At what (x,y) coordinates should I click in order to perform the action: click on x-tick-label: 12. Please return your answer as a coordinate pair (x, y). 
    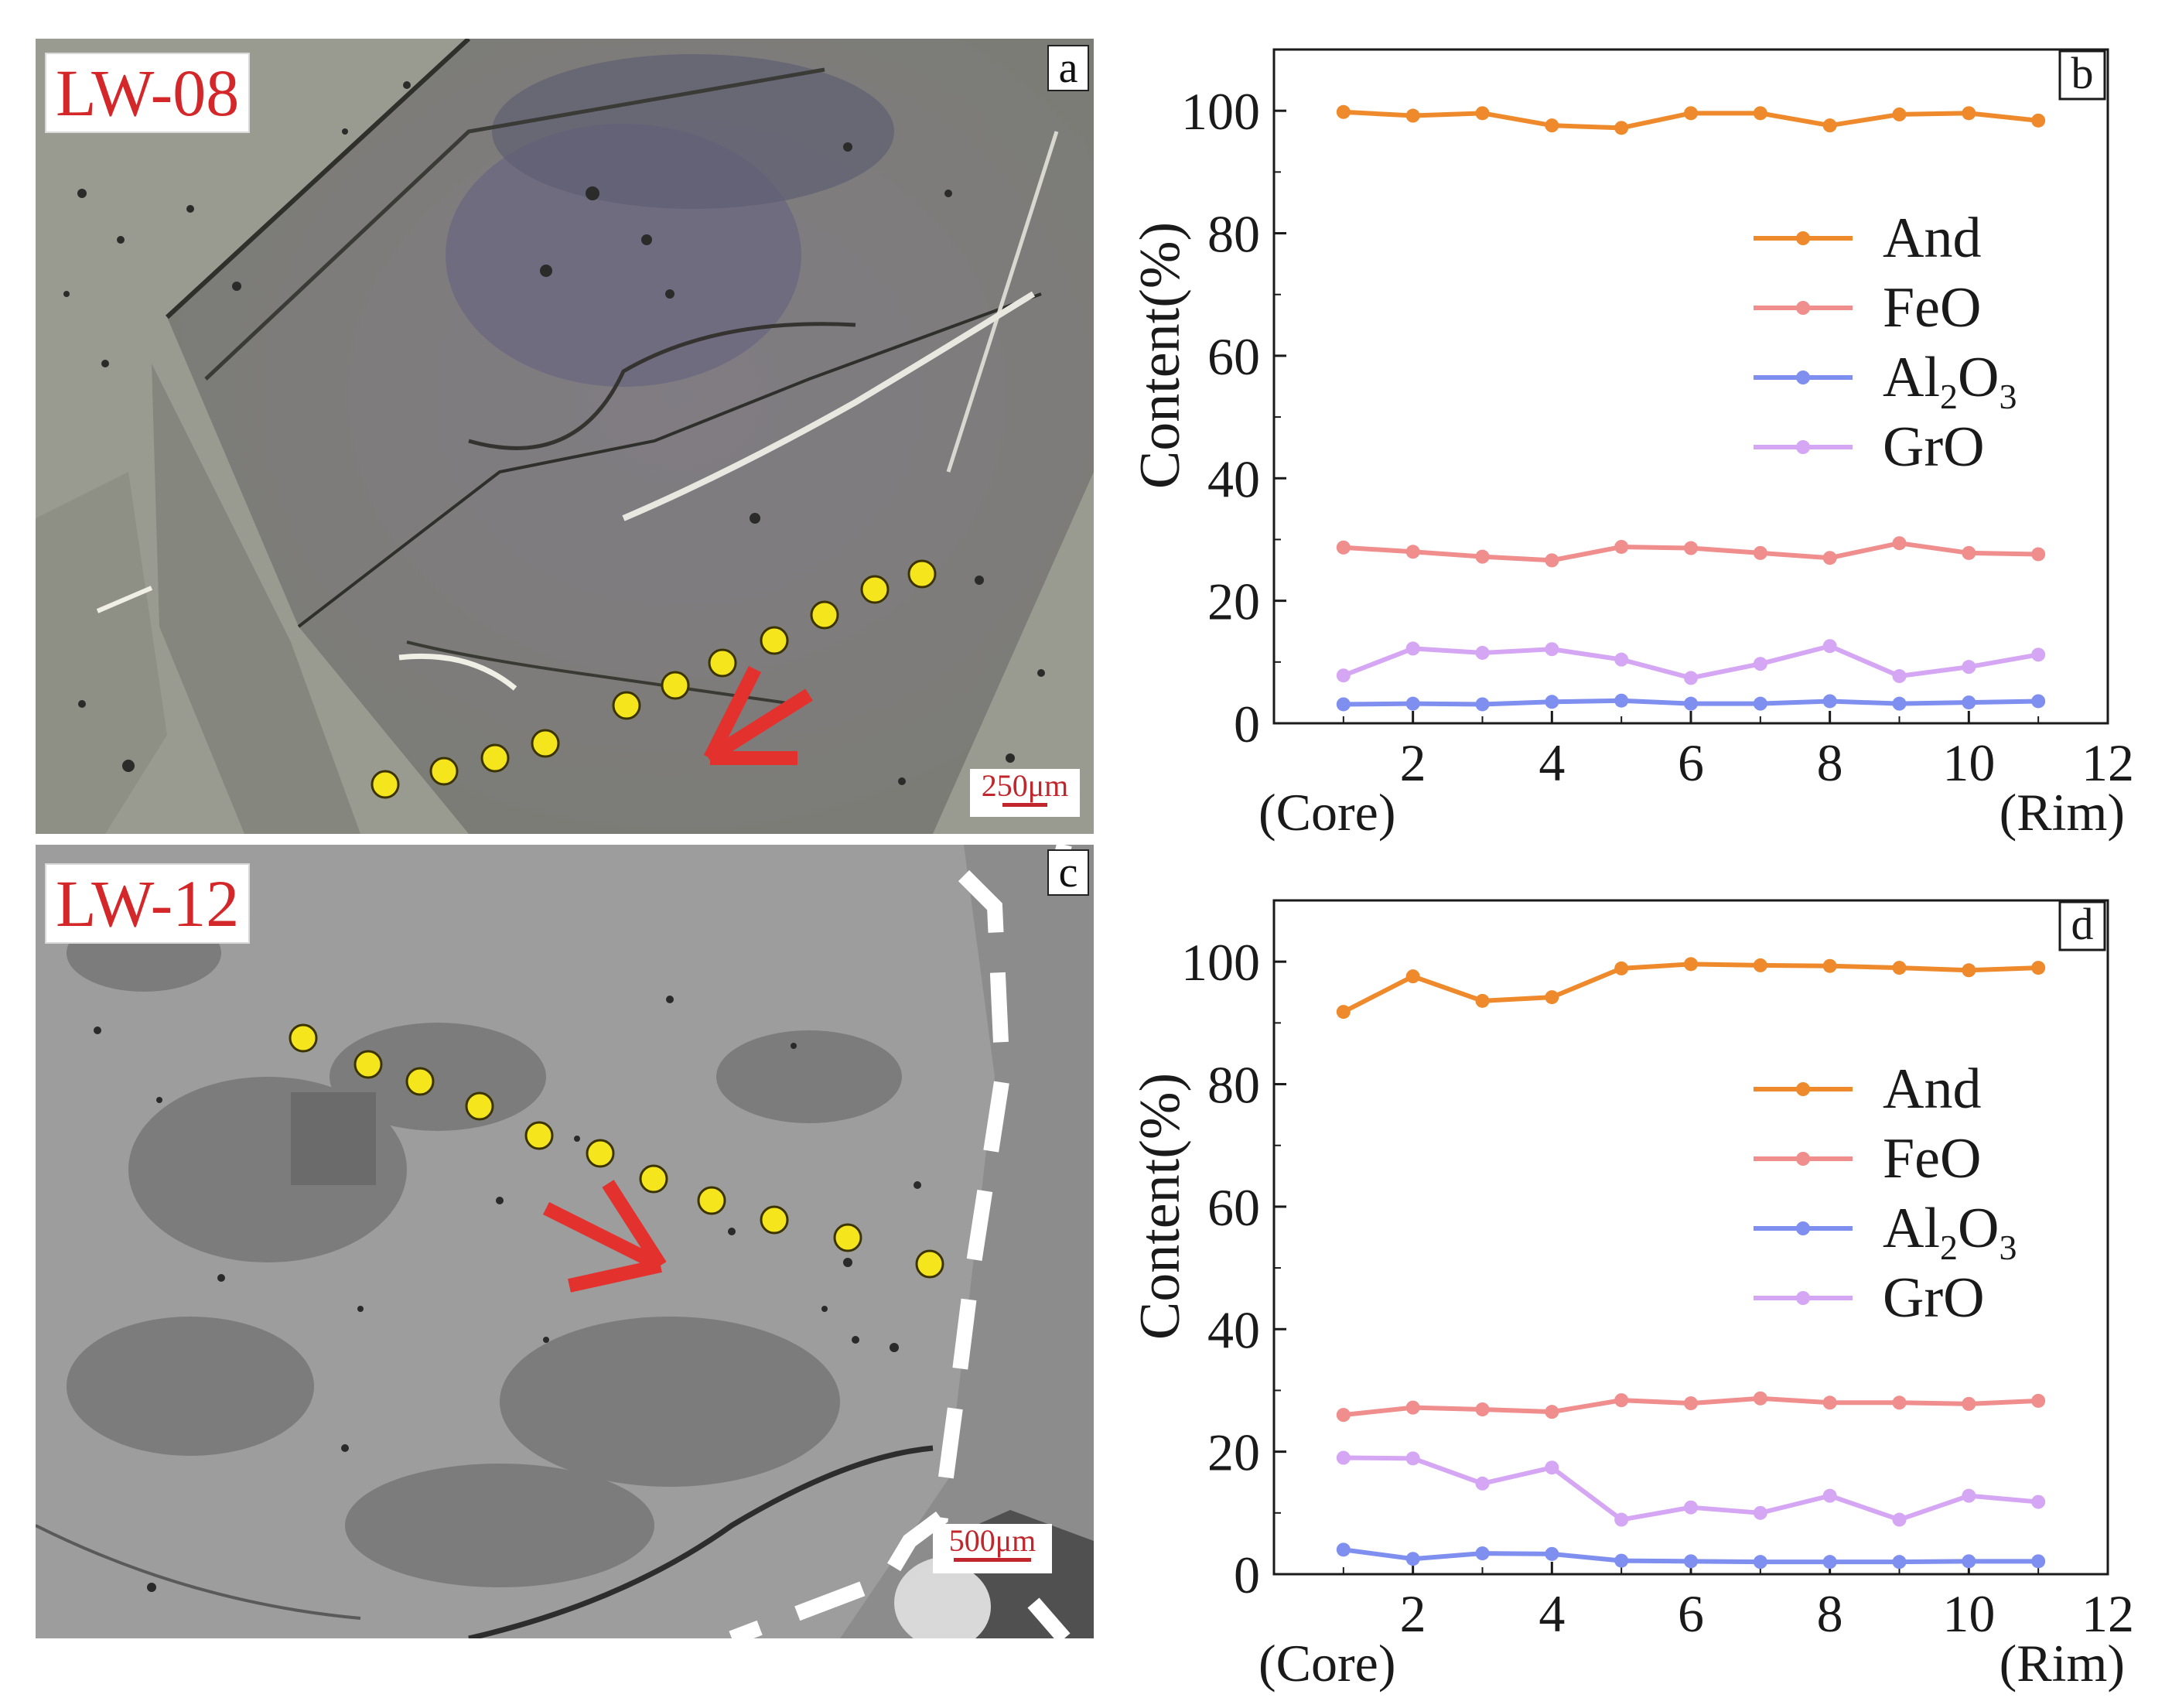
    Looking at the image, I should click on (2108, 1613).